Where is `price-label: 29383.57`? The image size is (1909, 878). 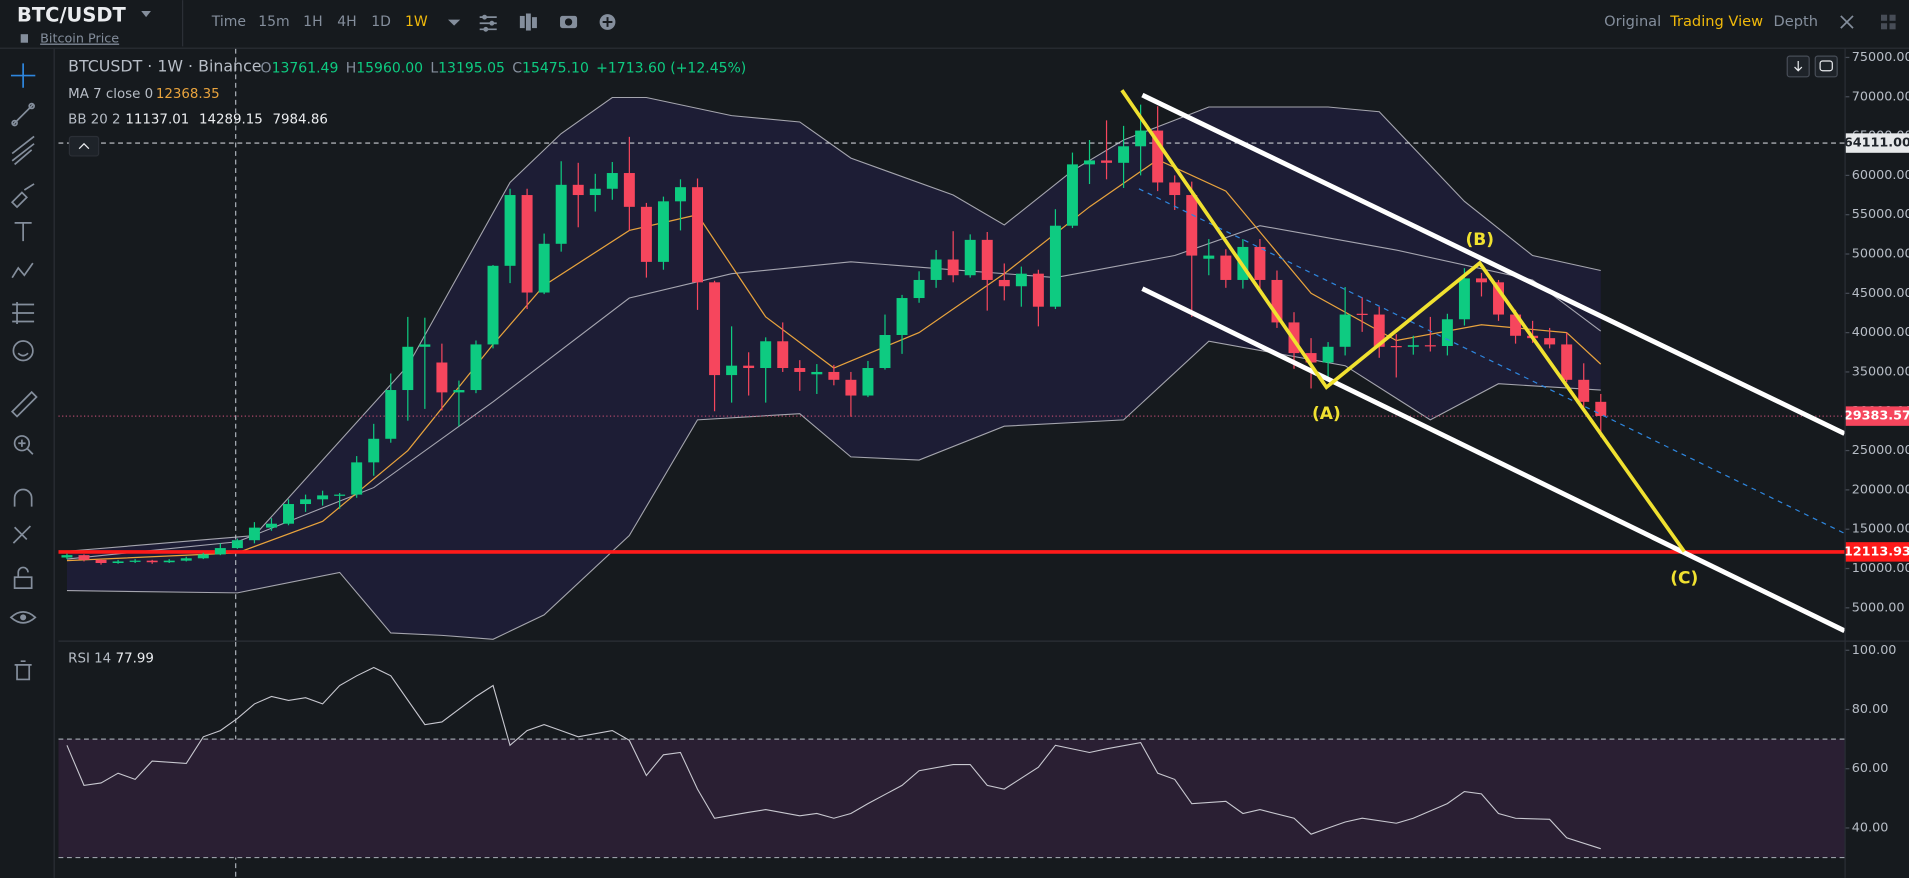 price-label: 29383.57 is located at coordinates (1876, 416).